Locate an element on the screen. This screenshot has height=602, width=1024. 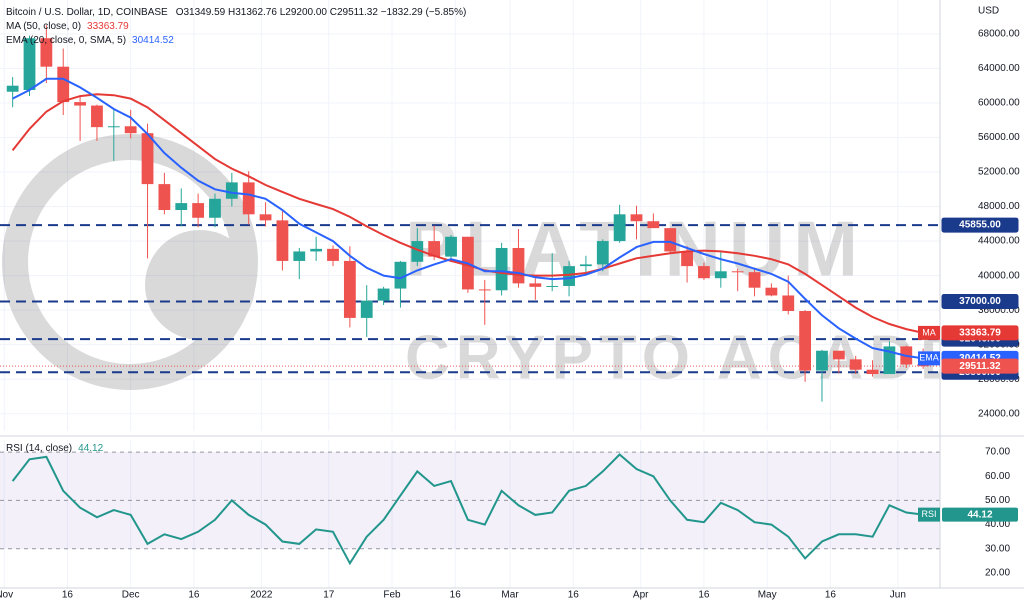
price-label: 37000.00 is located at coordinates (980, 301).